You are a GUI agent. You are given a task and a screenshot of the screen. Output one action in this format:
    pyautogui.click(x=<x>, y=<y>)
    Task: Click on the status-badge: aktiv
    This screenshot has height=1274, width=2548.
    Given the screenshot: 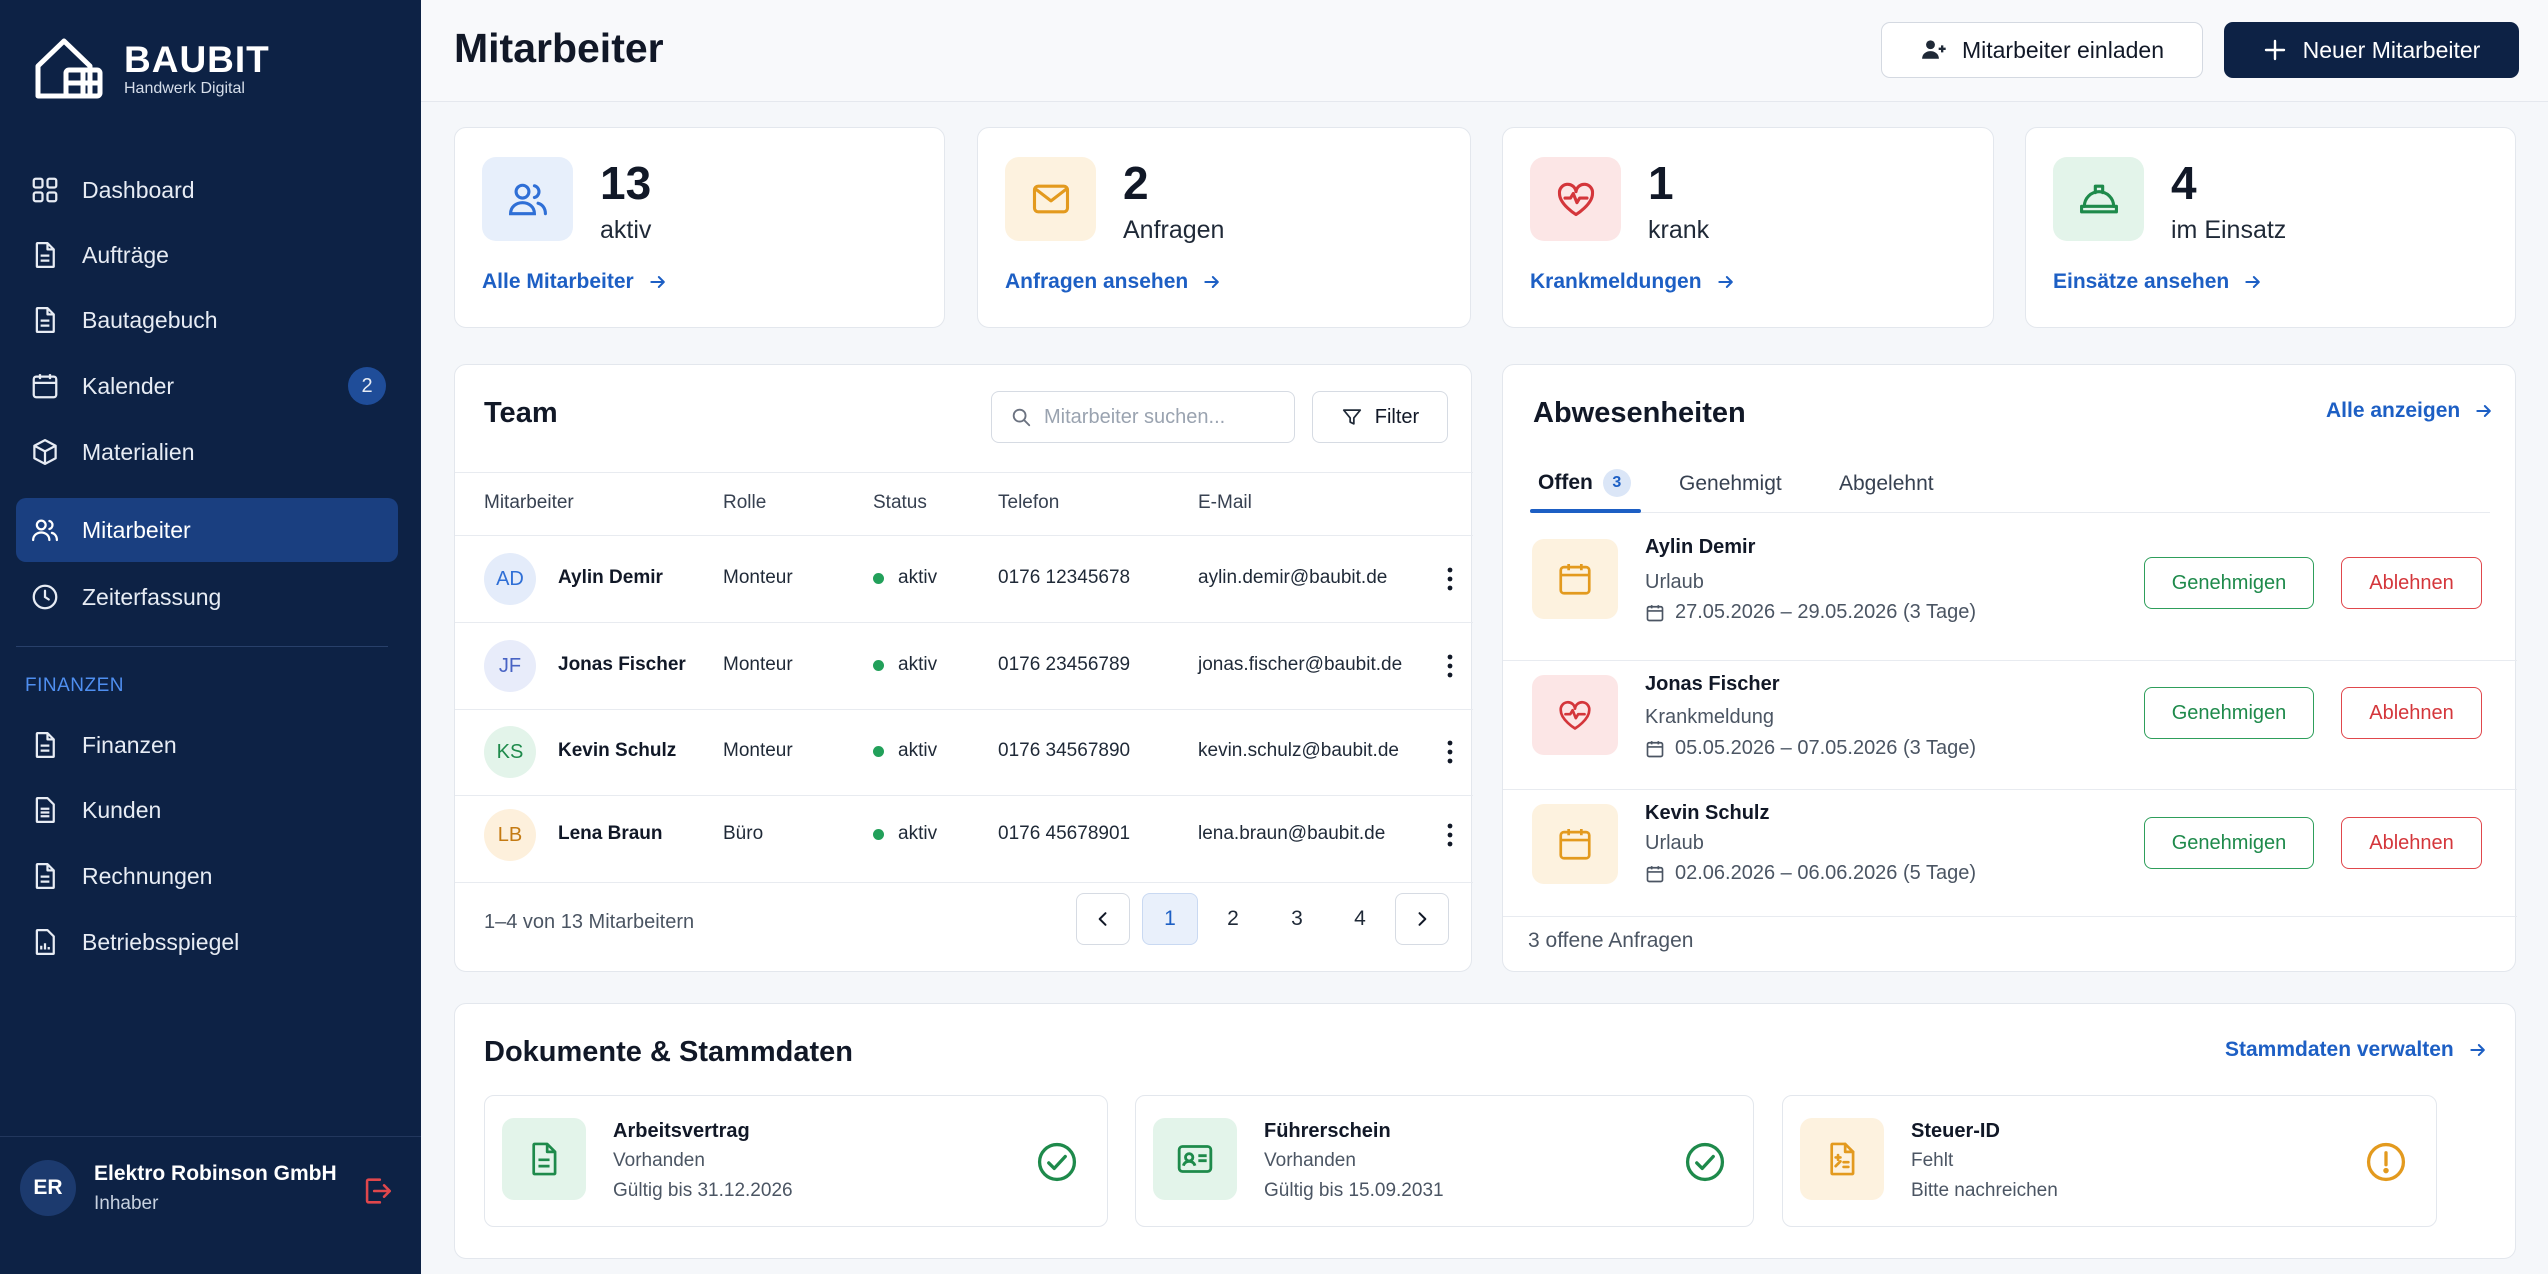 What is the action you would take?
    pyautogui.click(x=905, y=751)
    